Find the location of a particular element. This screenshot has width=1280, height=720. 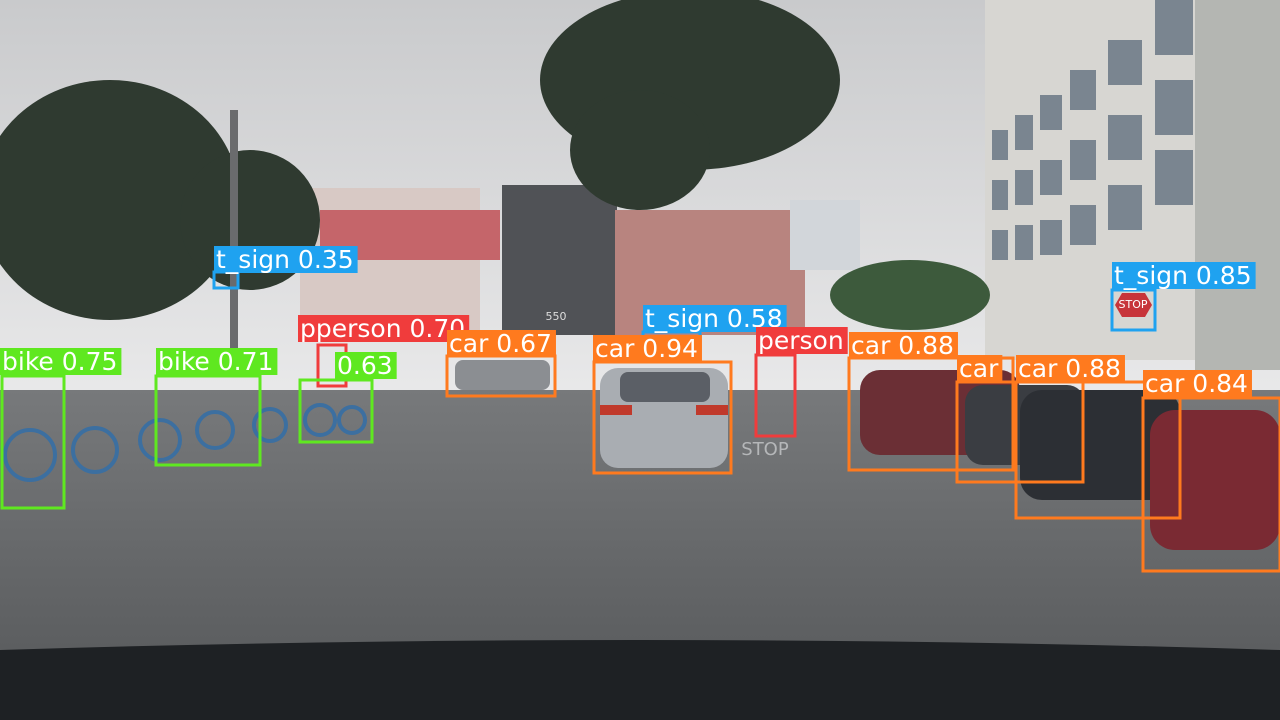

detection-label: car 0.84 is located at coordinates (1196, 383).